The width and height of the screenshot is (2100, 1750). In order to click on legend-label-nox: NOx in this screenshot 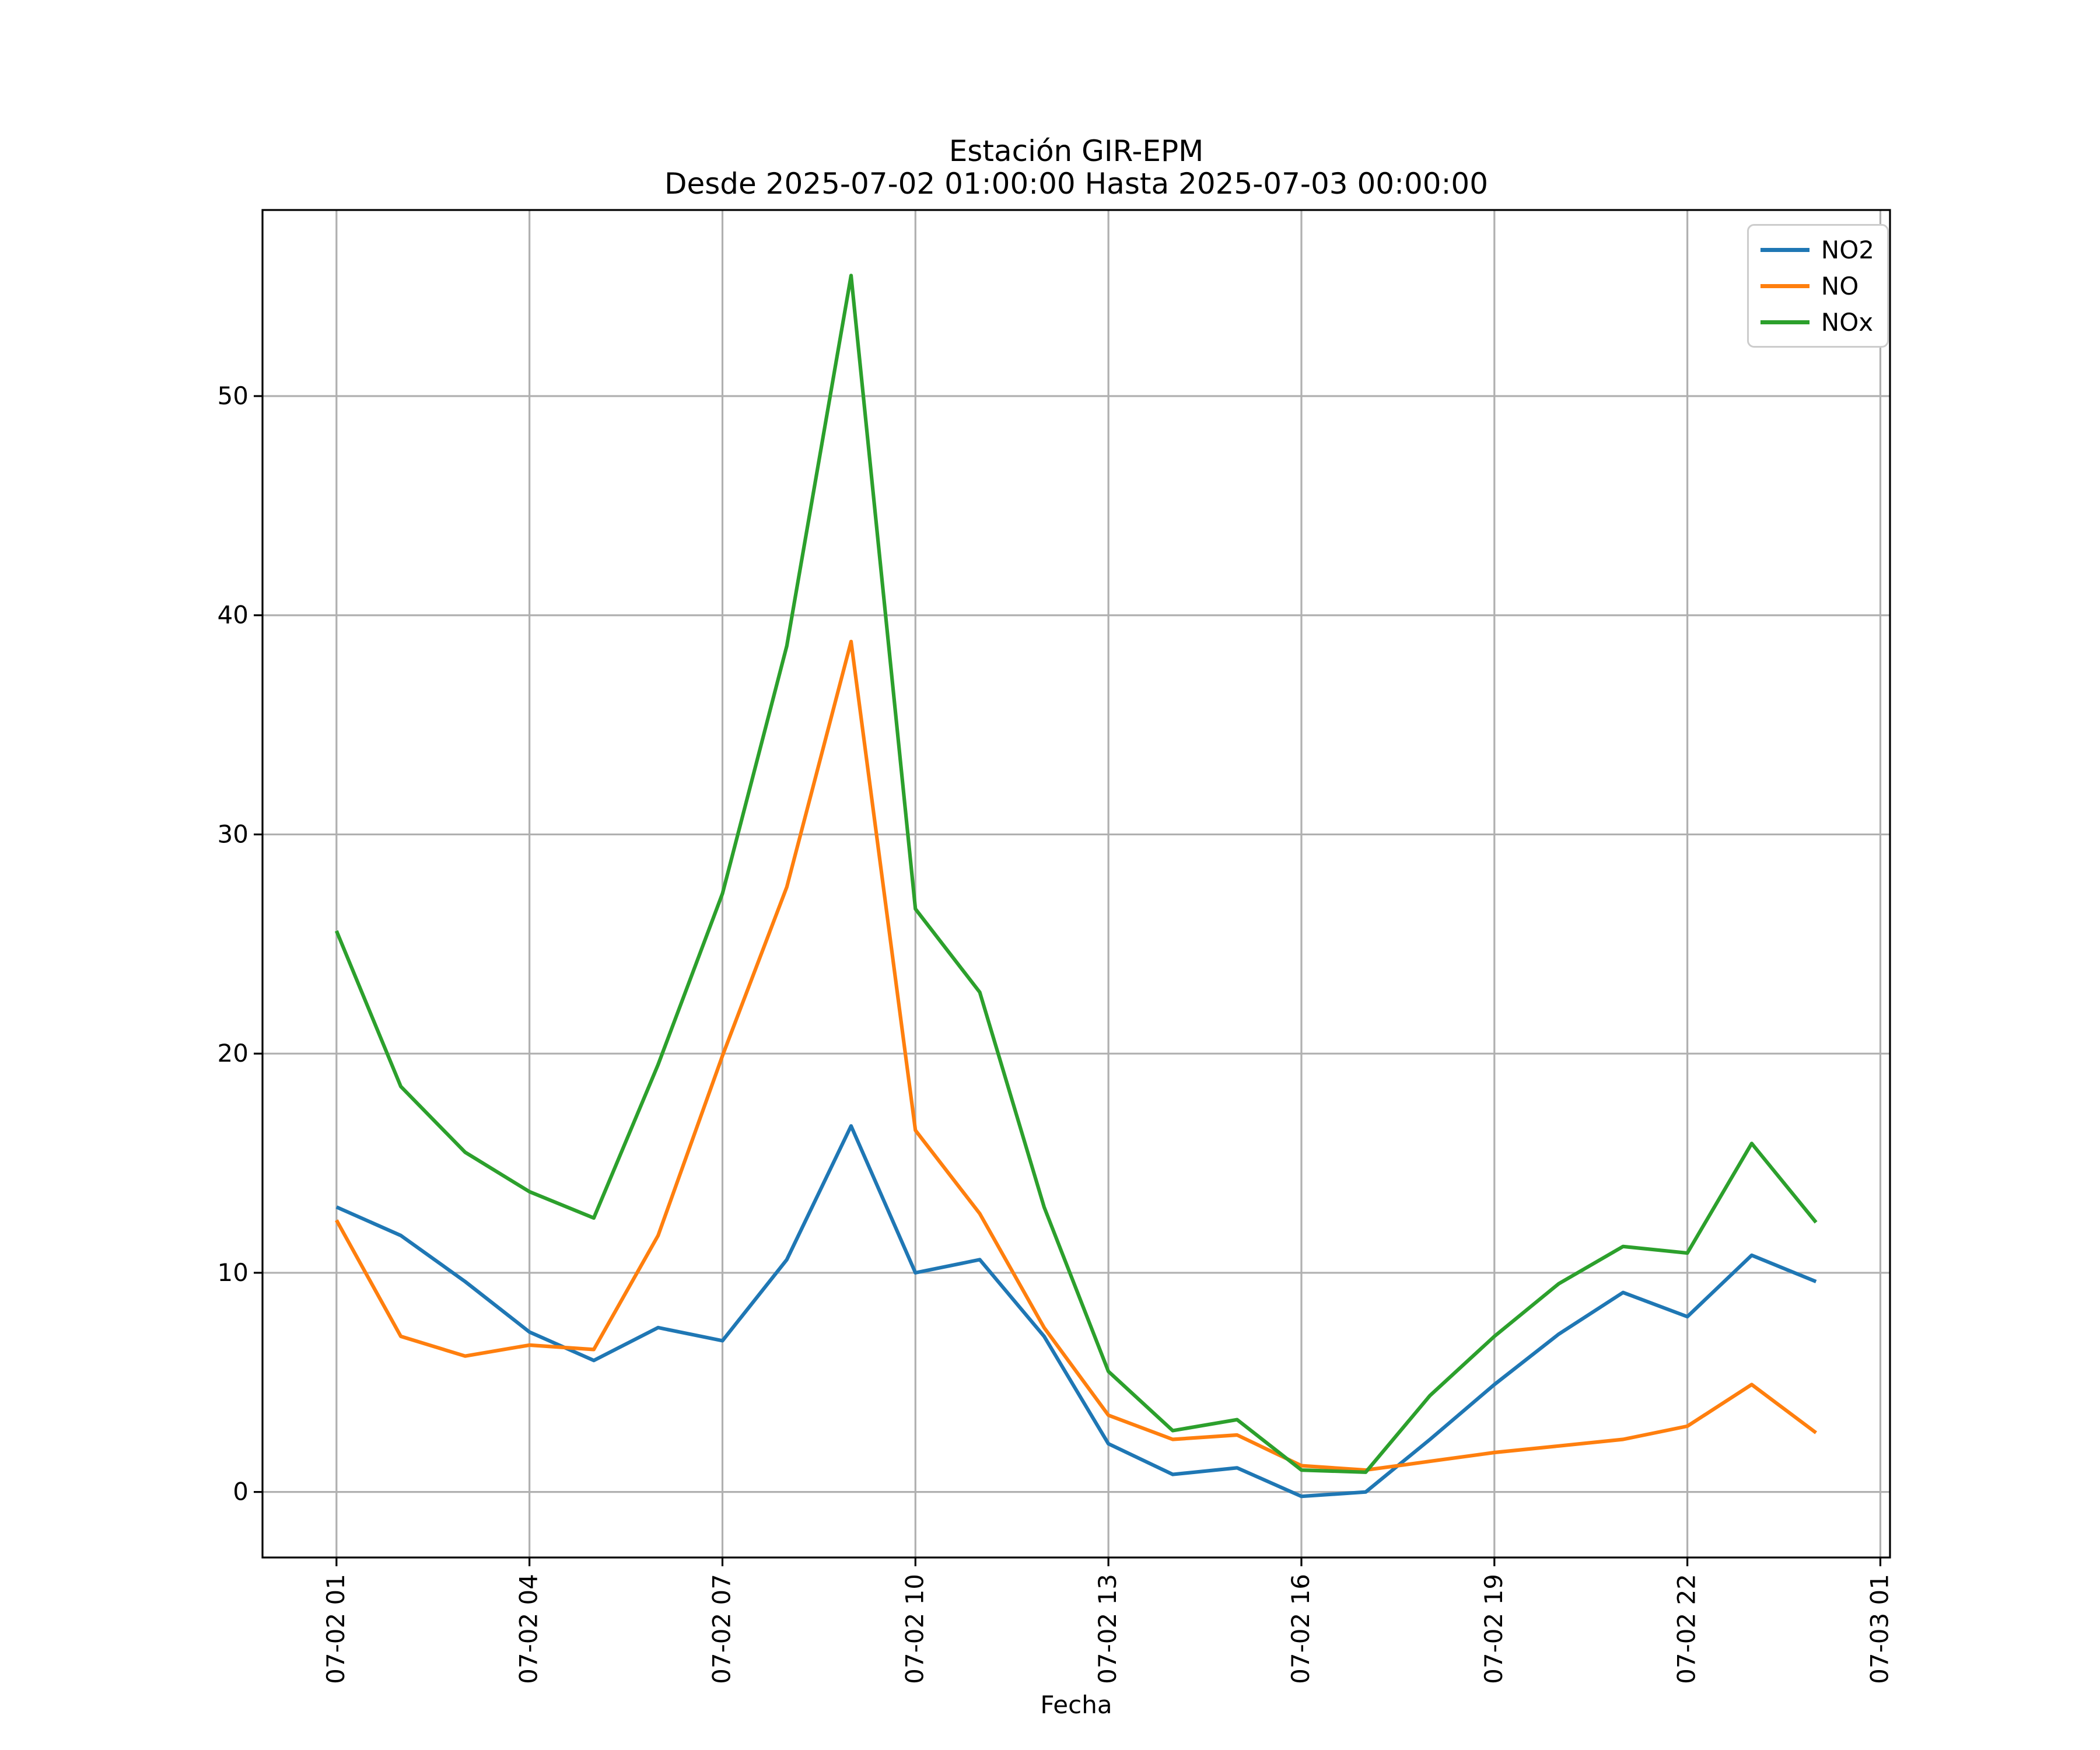, I will do `click(1847, 322)`.